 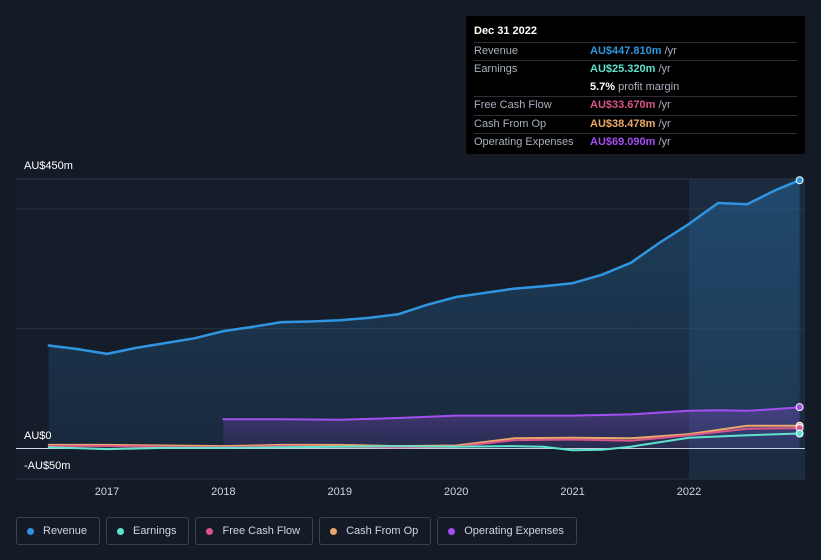 What do you see at coordinates (38, 436) in the screenshot?
I see `y-tick-label-zero: AU$0` at bounding box center [38, 436].